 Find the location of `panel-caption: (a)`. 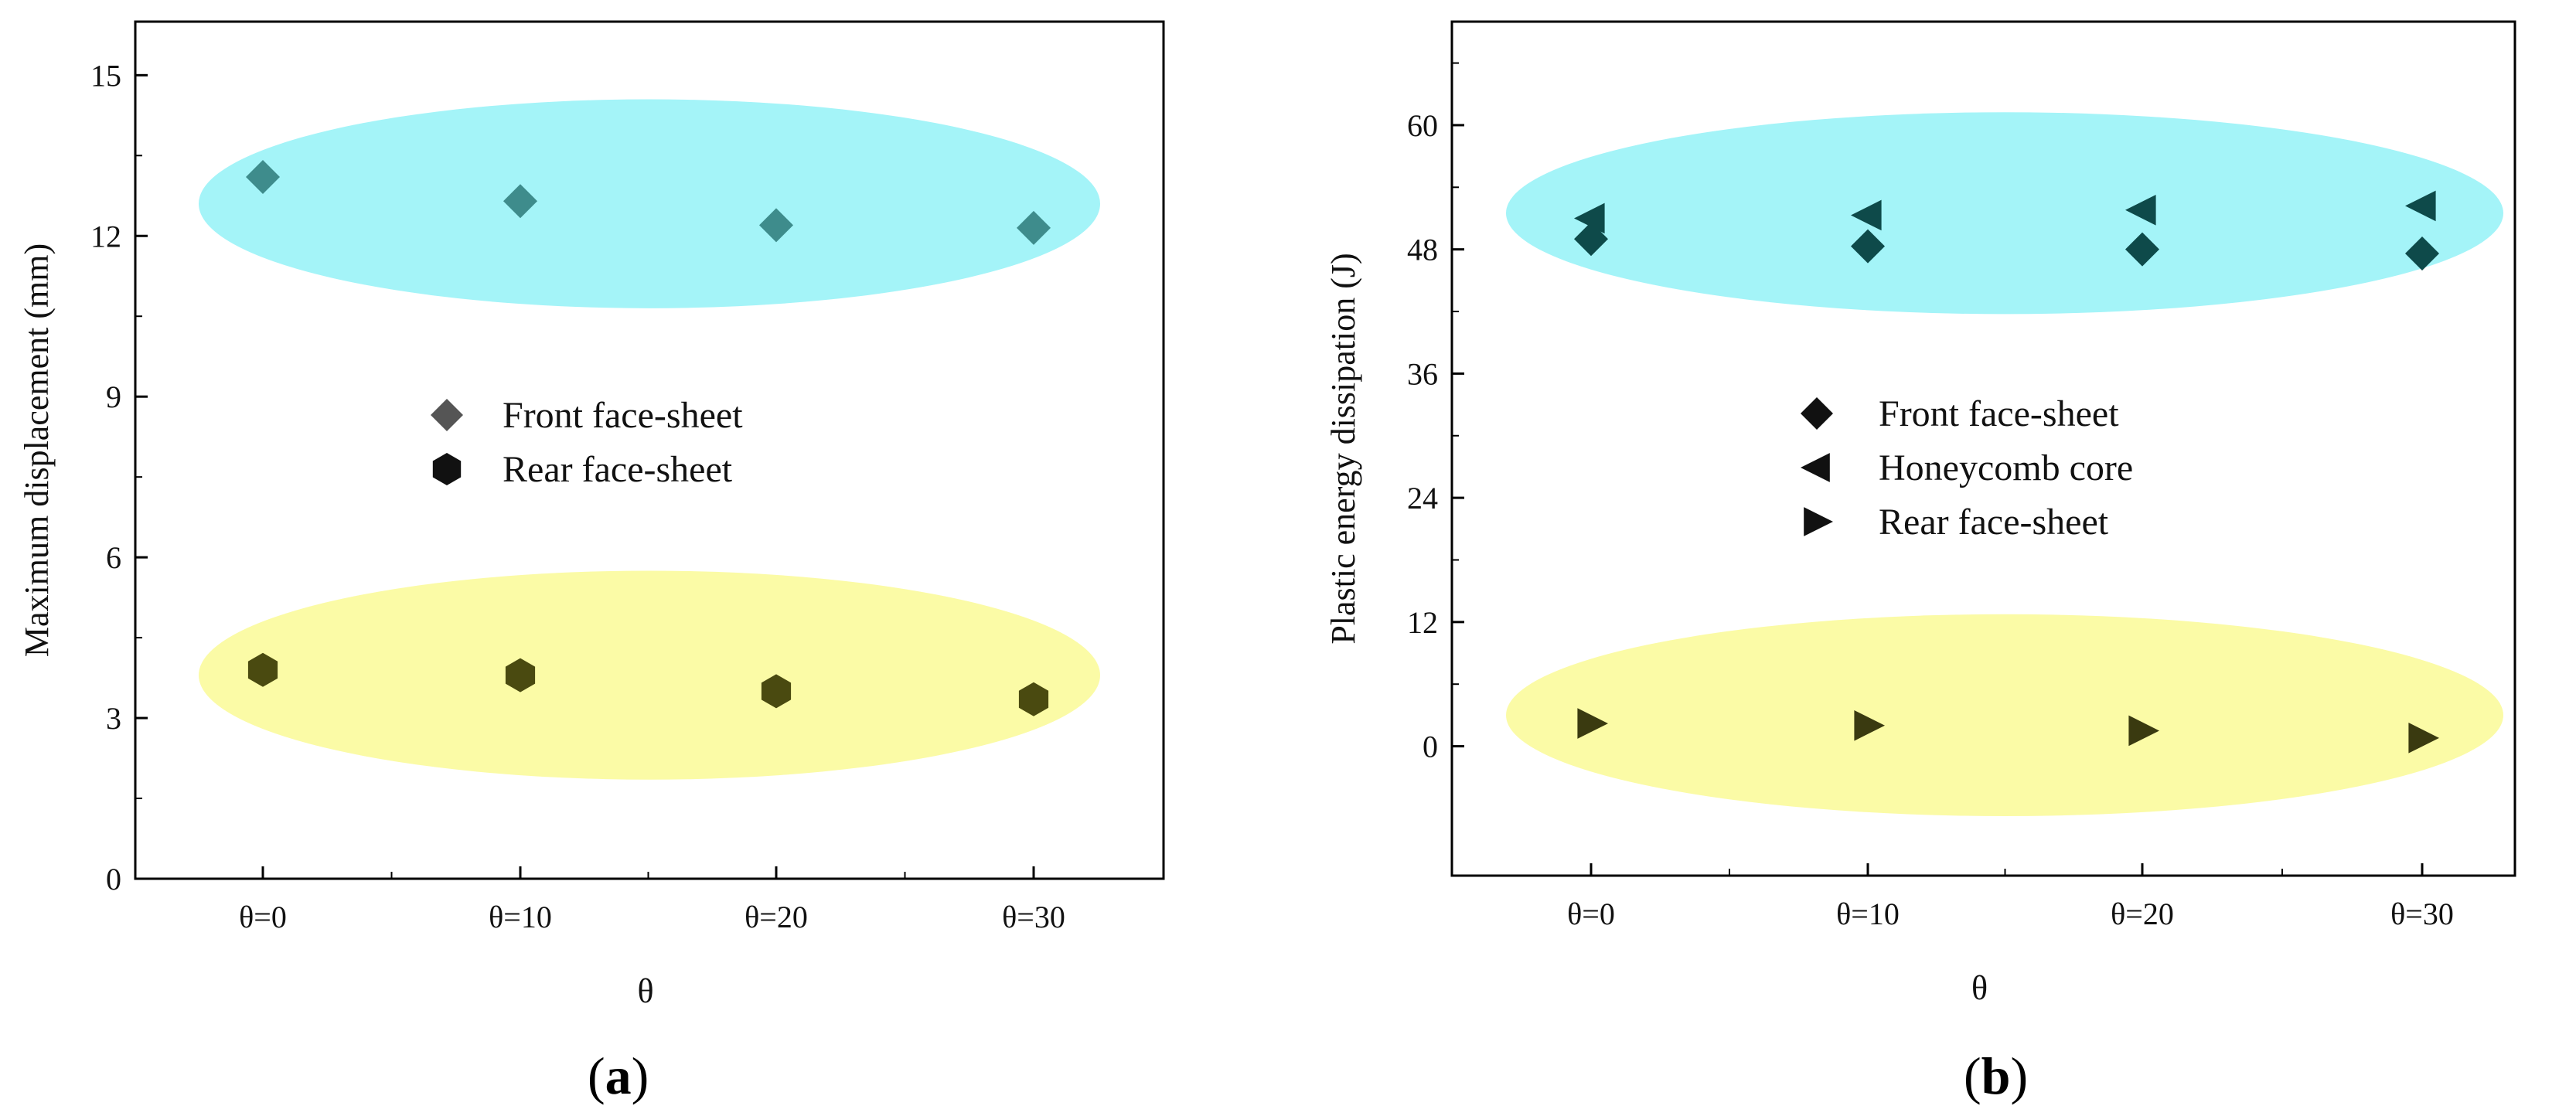

panel-caption: (a) is located at coordinates (618, 1075).